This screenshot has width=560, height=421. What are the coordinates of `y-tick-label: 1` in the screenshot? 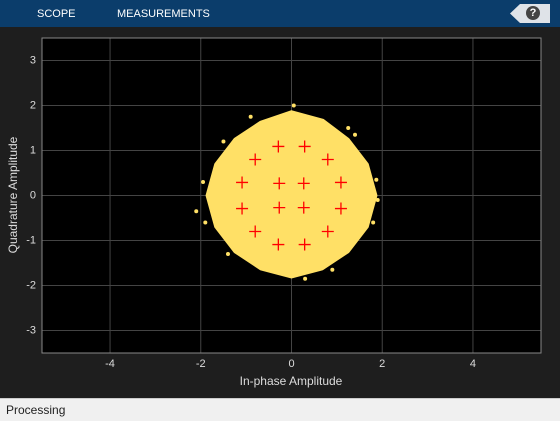 It's located at (33, 150).